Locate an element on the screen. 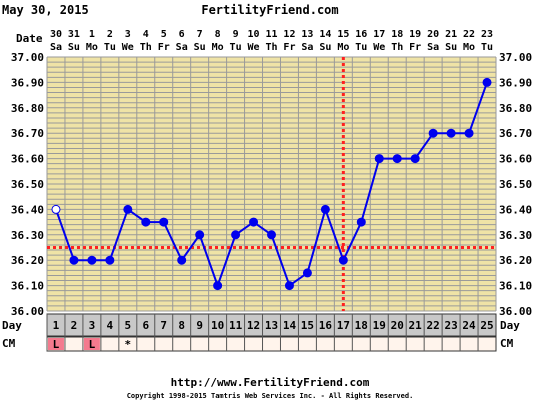  date-label: 12 is located at coordinates (289, 34).